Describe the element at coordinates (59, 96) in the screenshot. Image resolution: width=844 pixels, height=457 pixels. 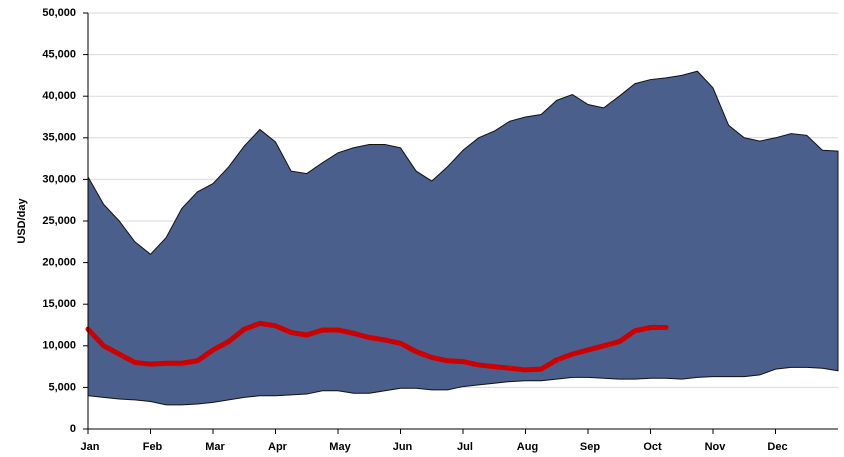
I see `y-tick-label: 40,000` at that location.